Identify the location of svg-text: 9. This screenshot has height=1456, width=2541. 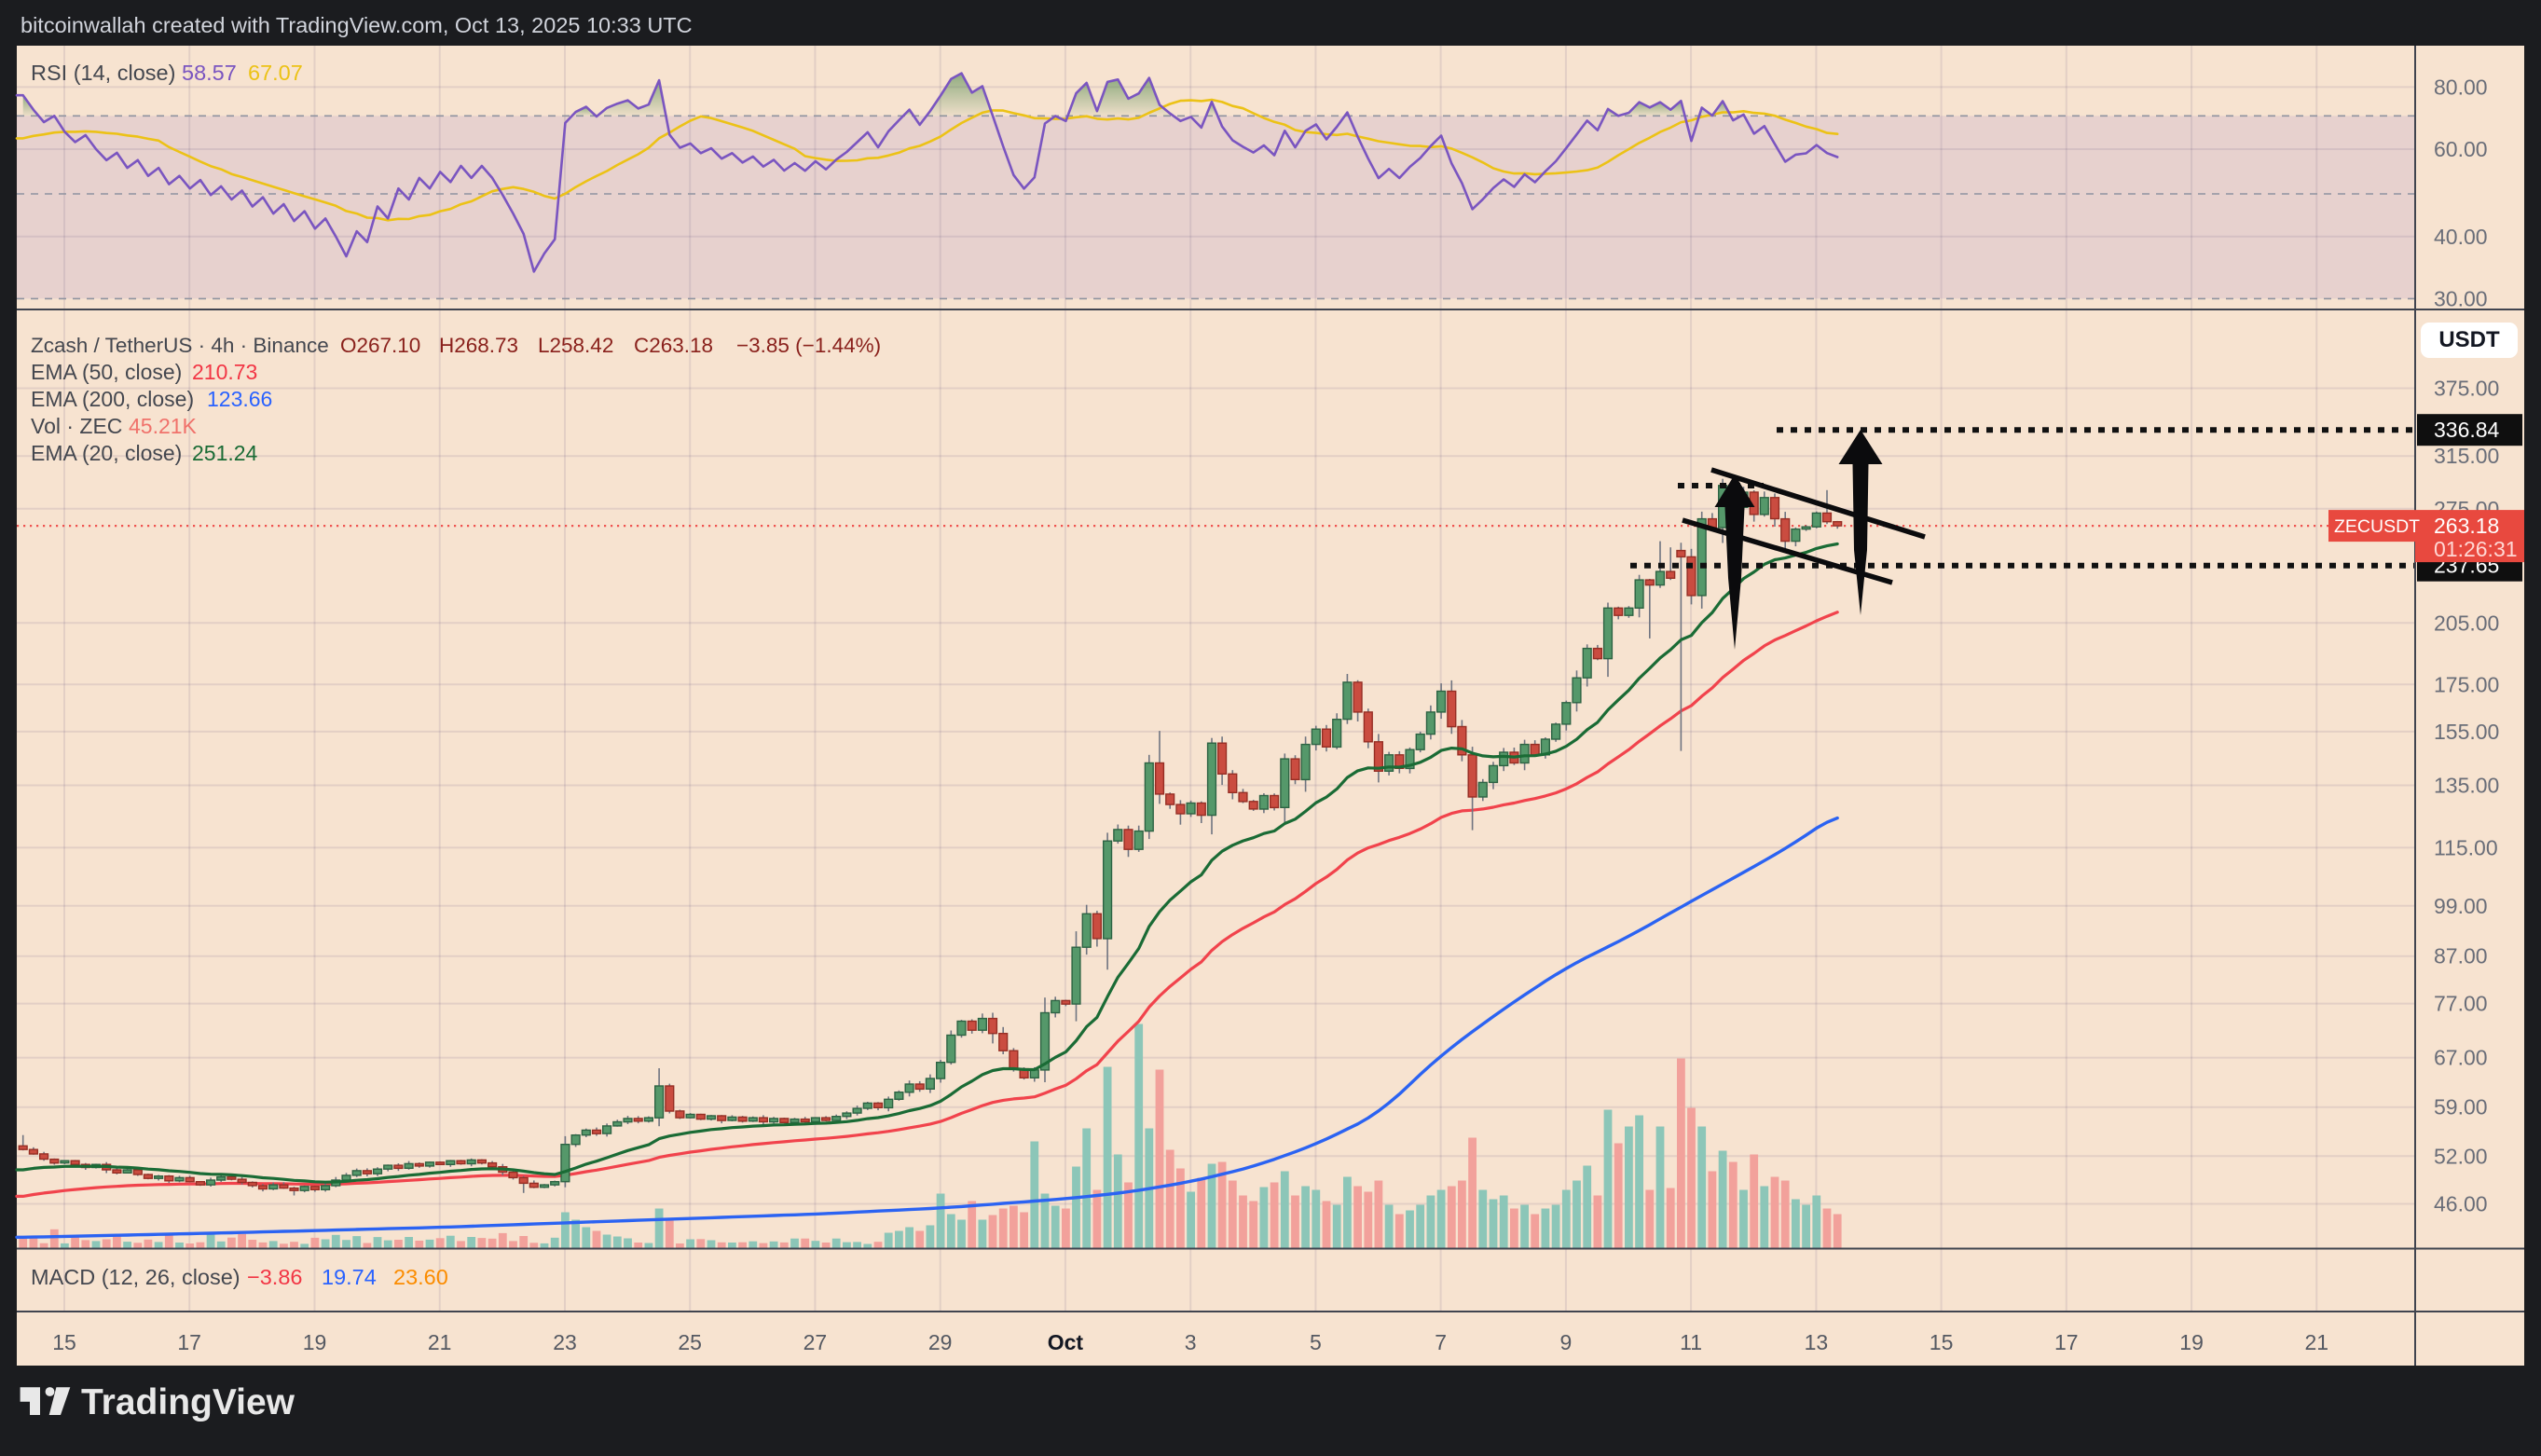
(1566, 1342).